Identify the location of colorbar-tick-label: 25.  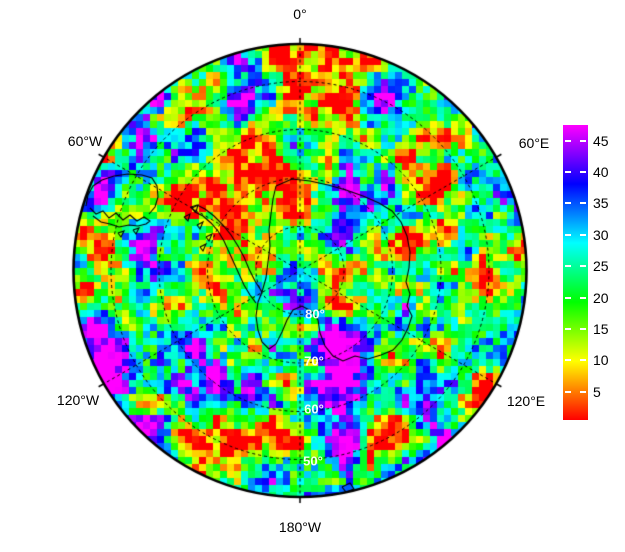
(601, 266).